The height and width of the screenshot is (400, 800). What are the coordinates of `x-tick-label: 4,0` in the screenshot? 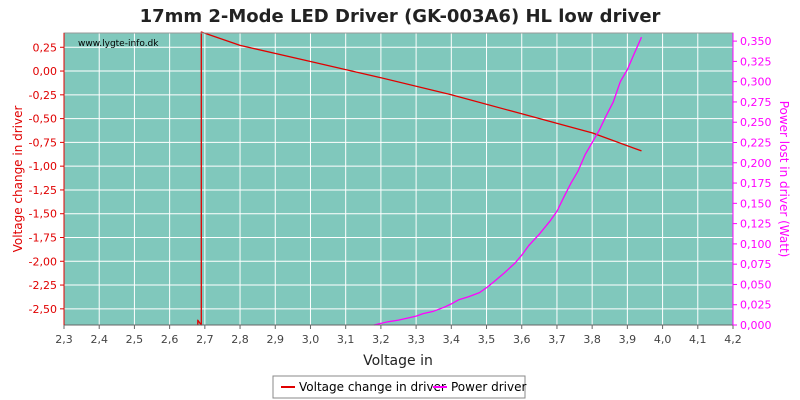 It's located at (663, 339).